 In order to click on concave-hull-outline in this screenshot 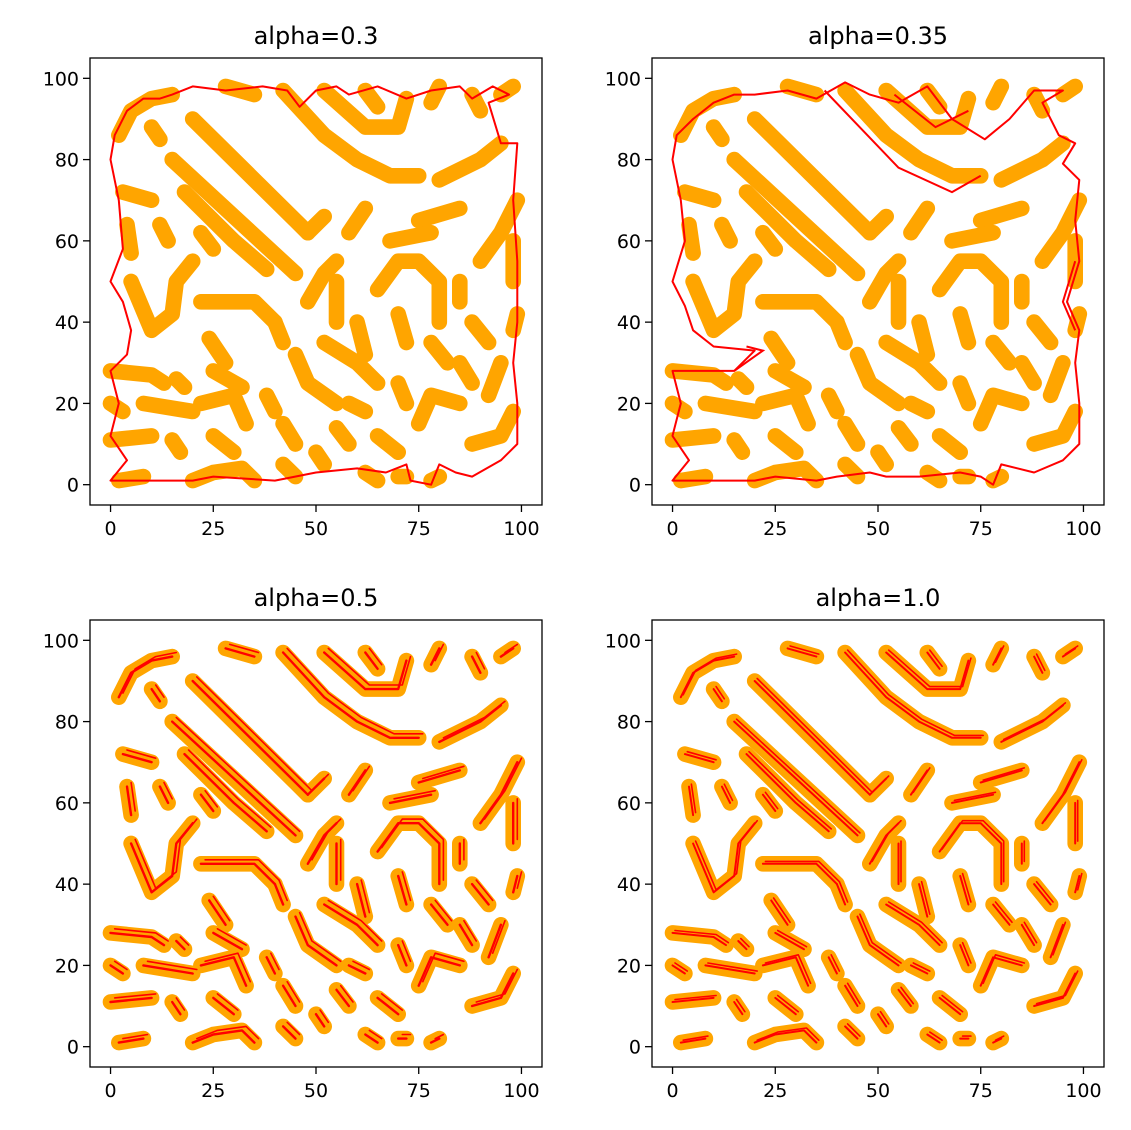, I will do `click(314, 285)`.